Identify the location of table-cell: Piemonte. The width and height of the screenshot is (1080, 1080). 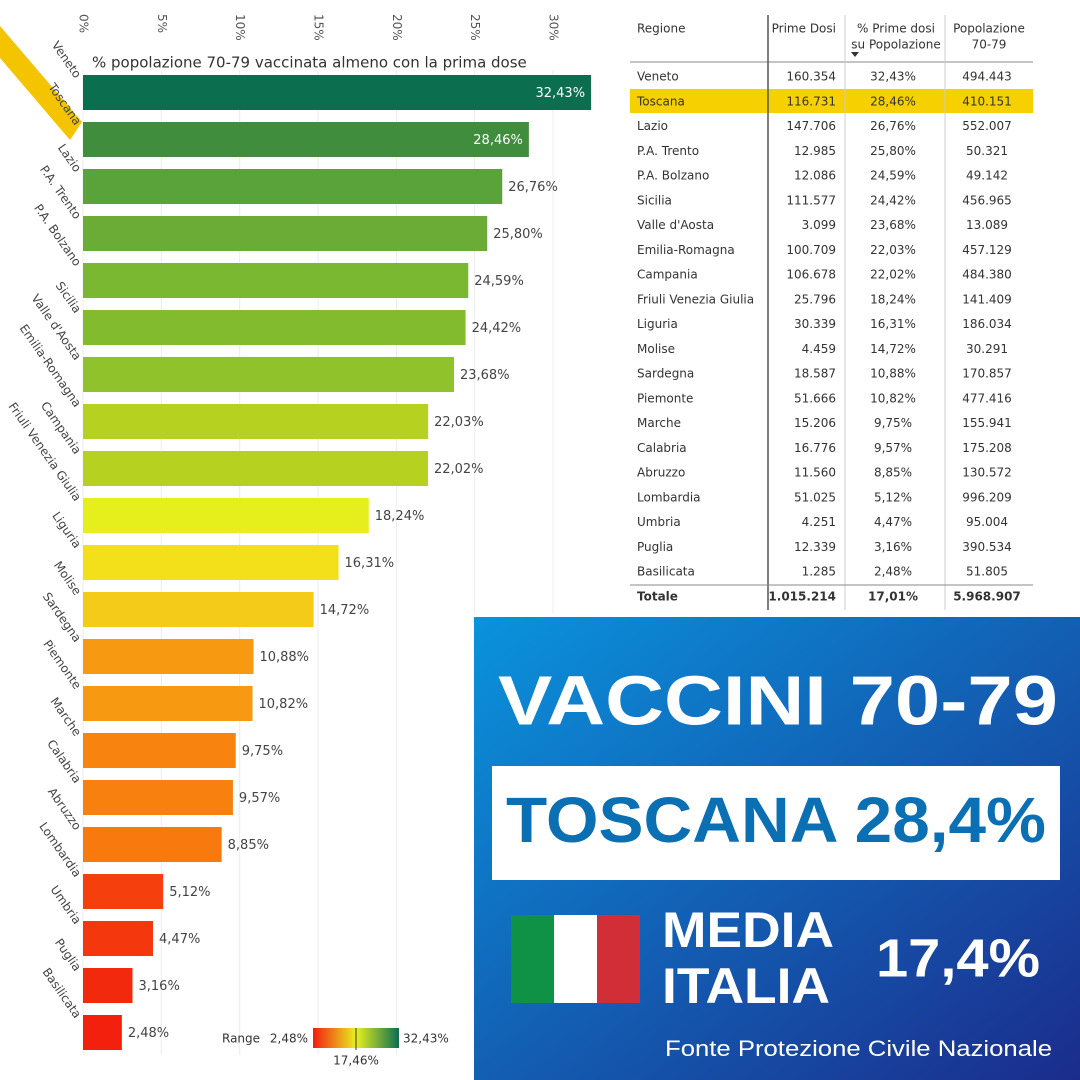
(665, 398).